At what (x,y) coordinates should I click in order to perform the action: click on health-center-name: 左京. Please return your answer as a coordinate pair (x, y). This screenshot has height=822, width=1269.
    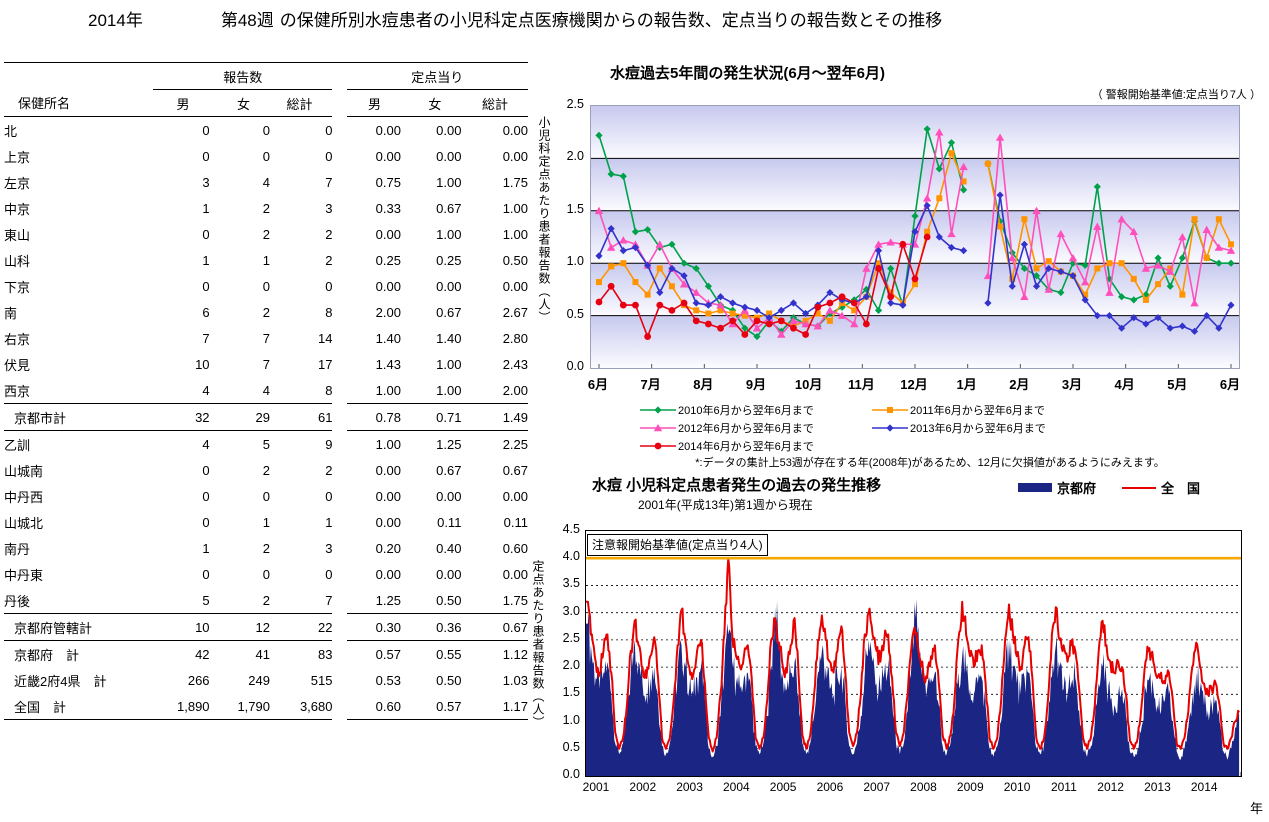
    Looking at the image, I should click on (17, 183).